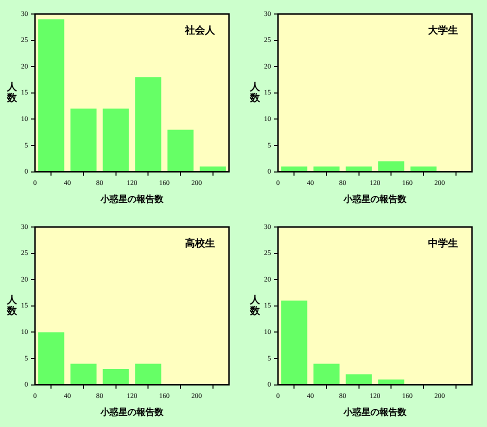 The image size is (487, 427). What do you see at coordinates (443, 244) in the screenshot?
I see `text: 中学生` at bounding box center [443, 244].